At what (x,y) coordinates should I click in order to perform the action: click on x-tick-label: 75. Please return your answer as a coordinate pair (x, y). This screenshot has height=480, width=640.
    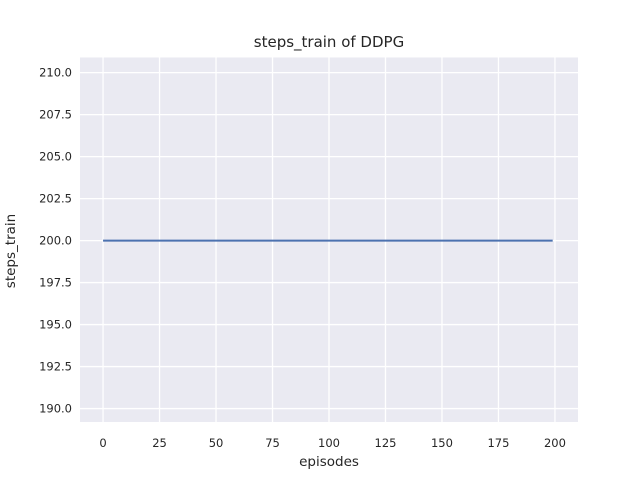
    Looking at the image, I should click on (272, 443).